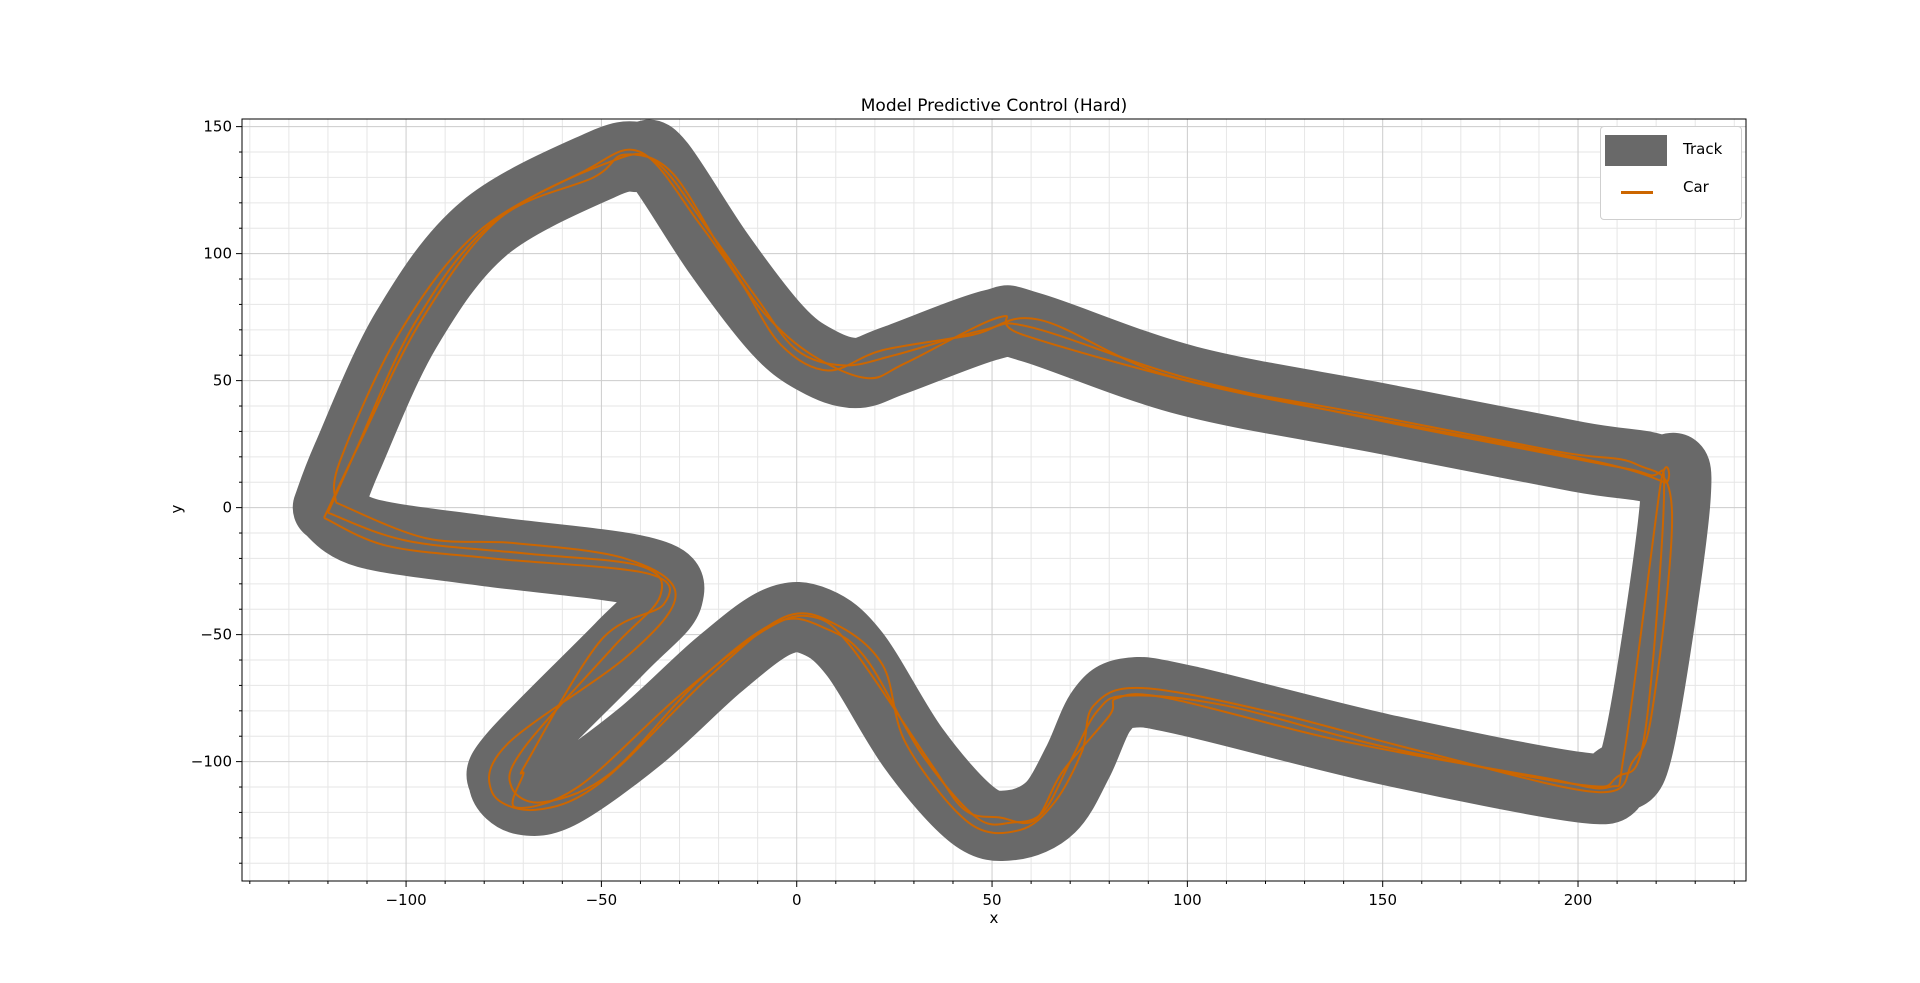 This screenshot has height=983, width=1920. What do you see at coordinates (217, 254) in the screenshot?
I see `y-tick-label: 100` at bounding box center [217, 254].